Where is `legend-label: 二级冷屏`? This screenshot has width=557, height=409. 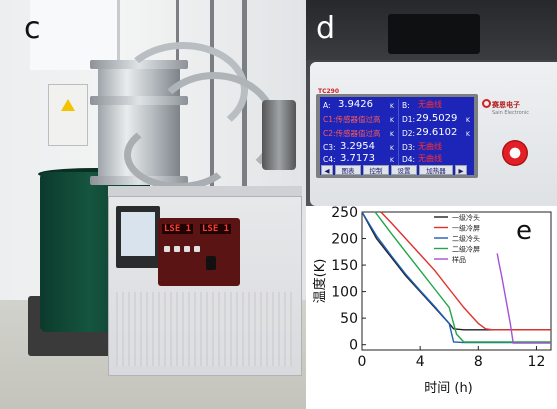 legend-label: 二级冷屏 is located at coordinates (466, 249).